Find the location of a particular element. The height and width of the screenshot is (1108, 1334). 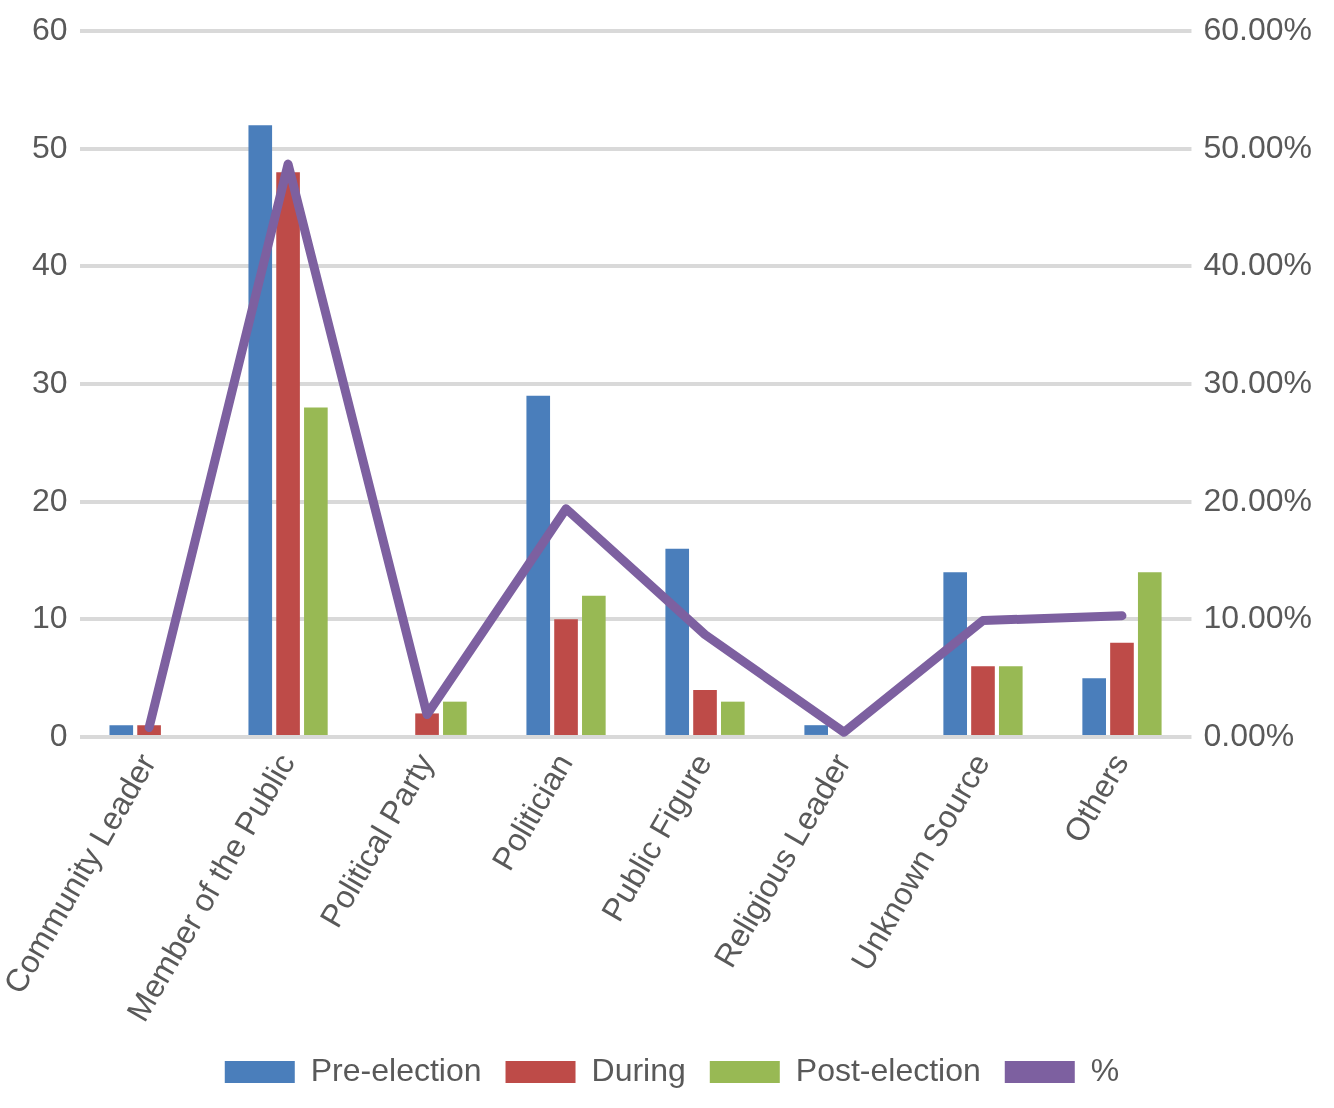

y2-tick-label: 60.00% is located at coordinates (1257, 29).